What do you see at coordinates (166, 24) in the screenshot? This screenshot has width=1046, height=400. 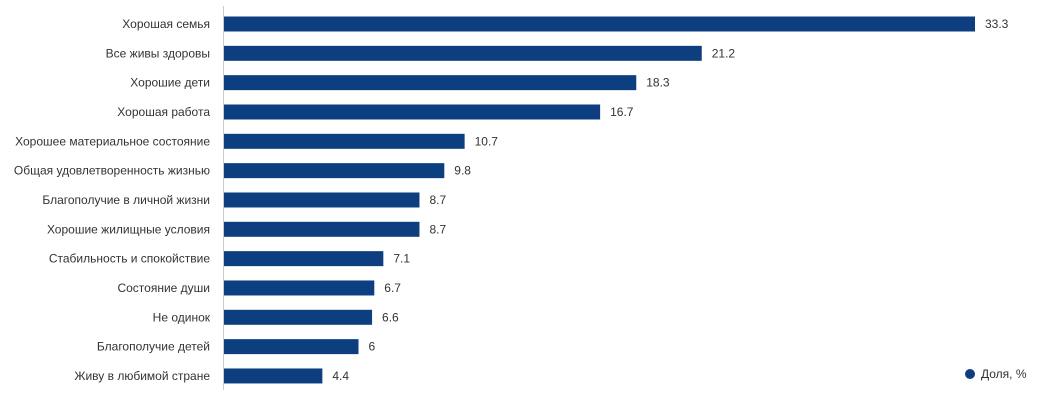 I see `category-label: Хорошая семья` at bounding box center [166, 24].